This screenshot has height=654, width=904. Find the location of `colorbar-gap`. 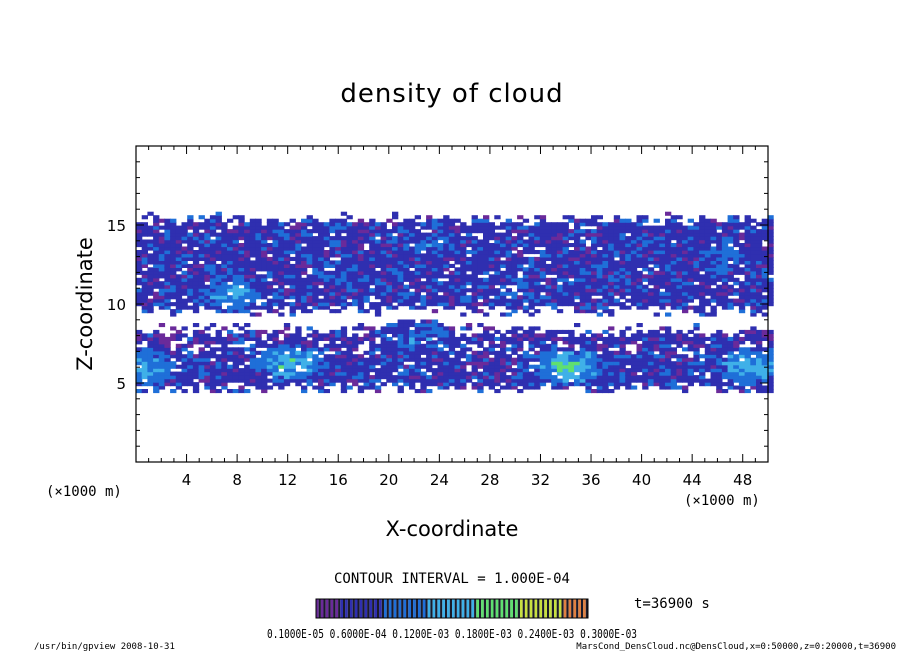

colorbar-gap is located at coordinates (319, 608).